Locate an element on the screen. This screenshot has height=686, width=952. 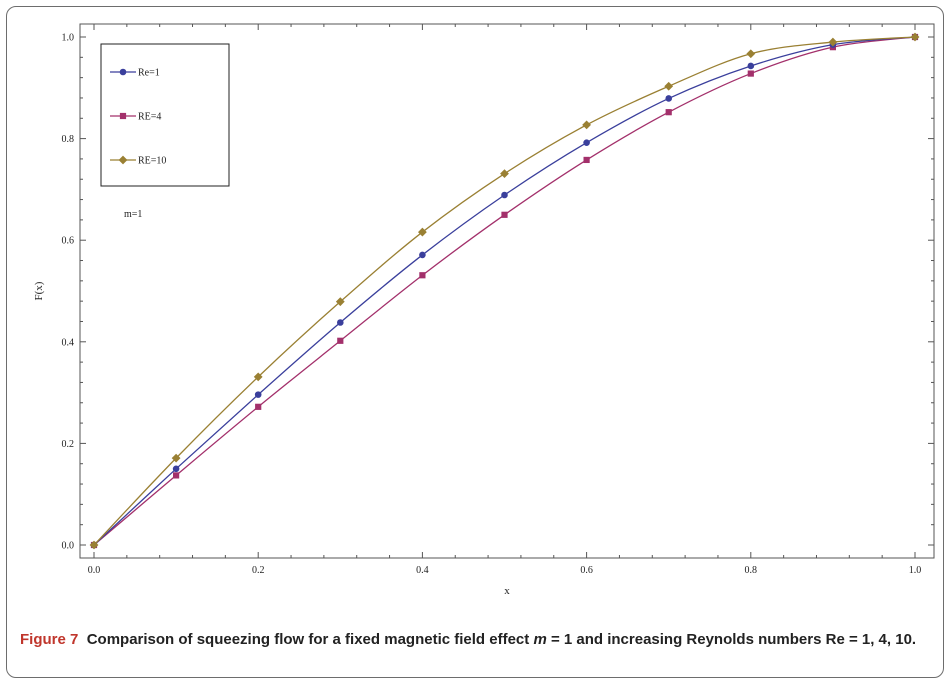
x-tick-label: 0.4 is located at coordinates (422, 570).